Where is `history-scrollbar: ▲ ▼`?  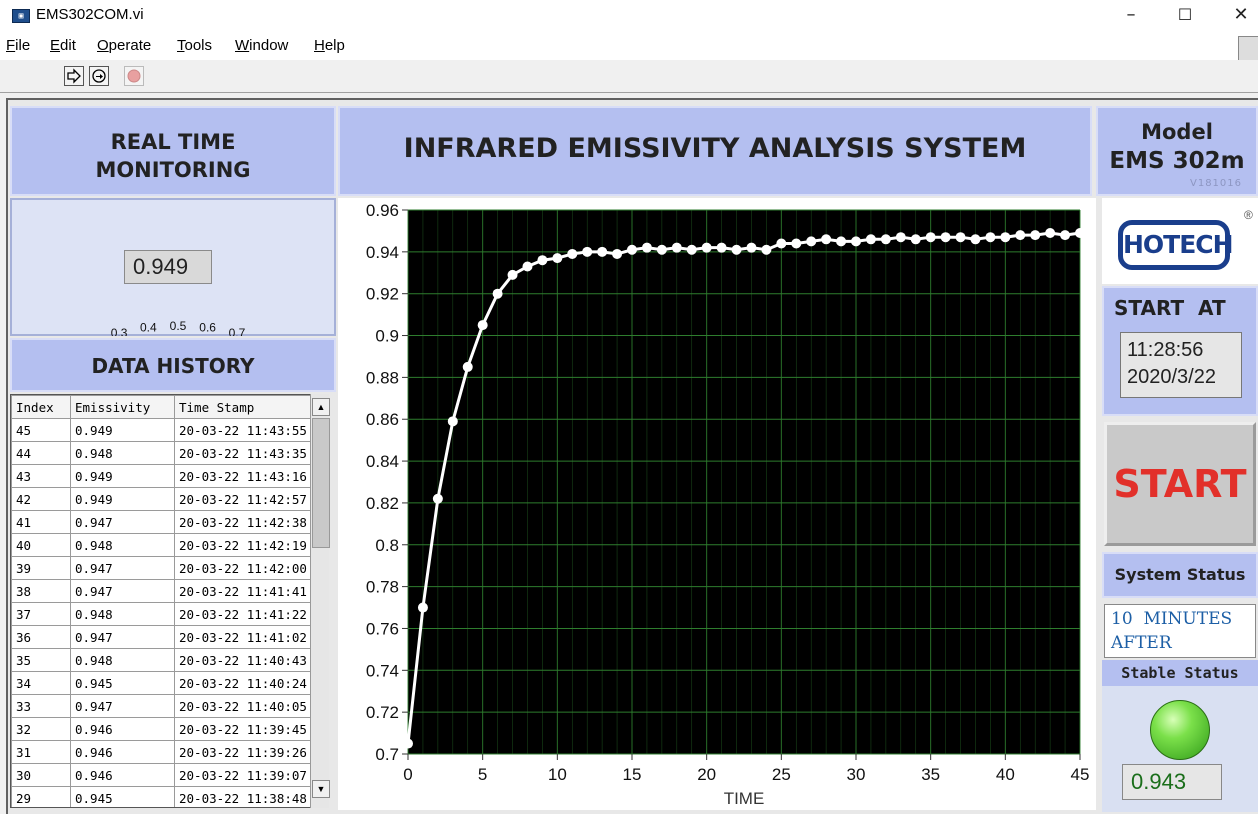 history-scrollbar: ▲ ▼ is located at coordinates (320, 601).